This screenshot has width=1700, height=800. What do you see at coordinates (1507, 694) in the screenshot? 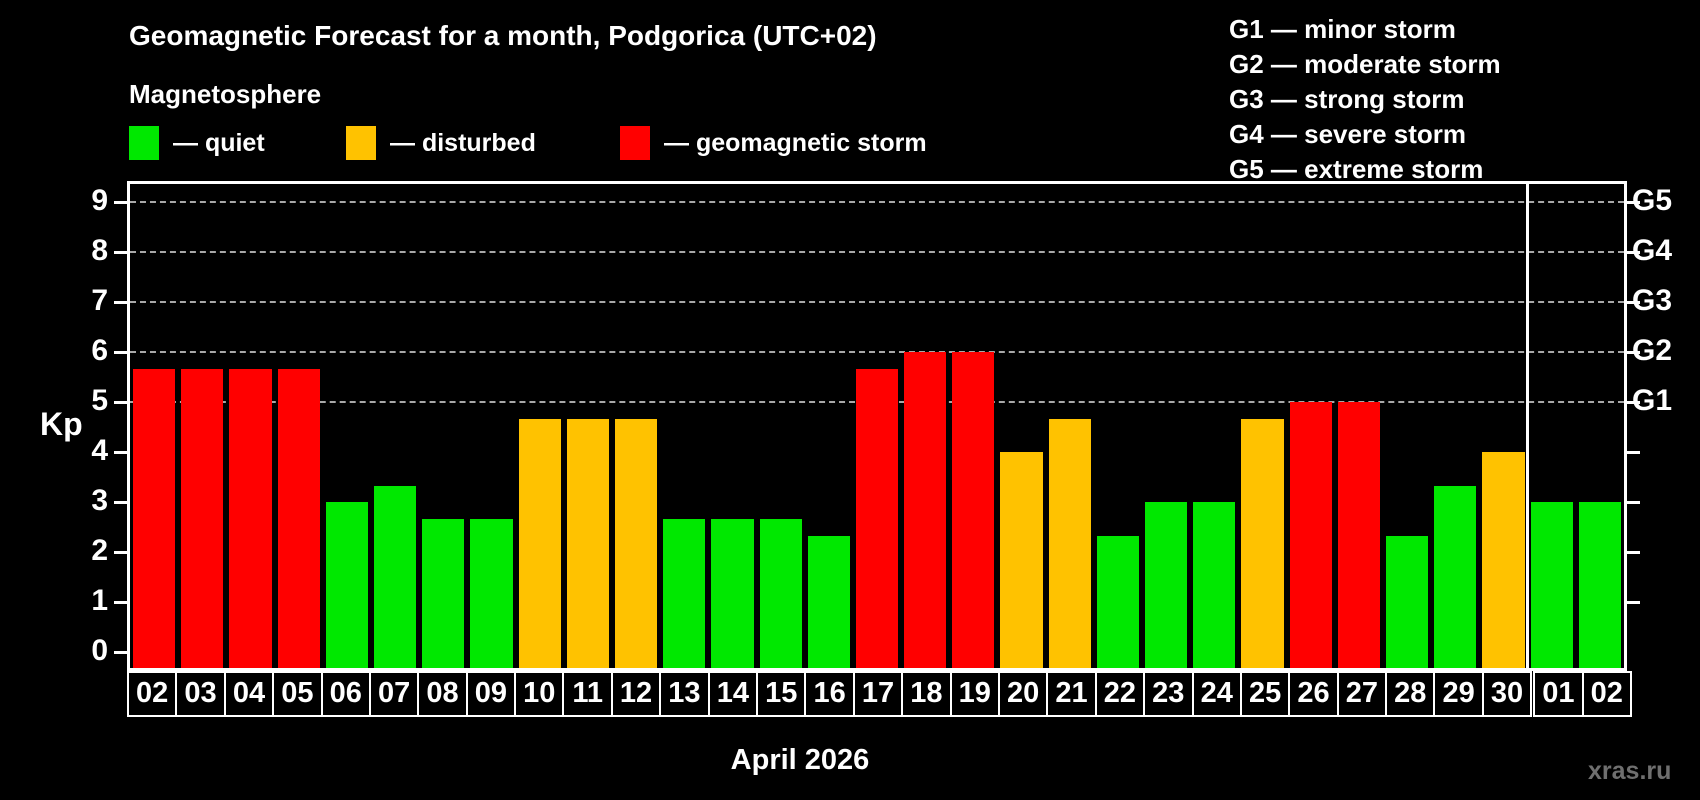
I see `day-label-30: 30` at bounding box center [1507, 694].